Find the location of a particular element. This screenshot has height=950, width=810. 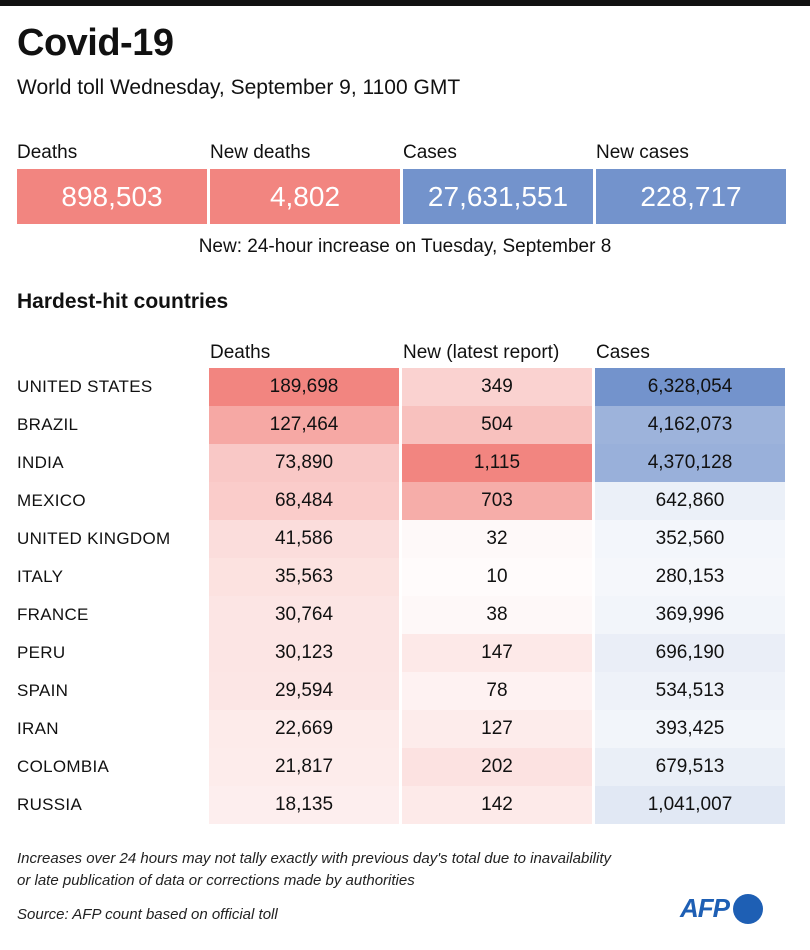

cell-deaths: 30,764 is located at coordinates (304, 615).